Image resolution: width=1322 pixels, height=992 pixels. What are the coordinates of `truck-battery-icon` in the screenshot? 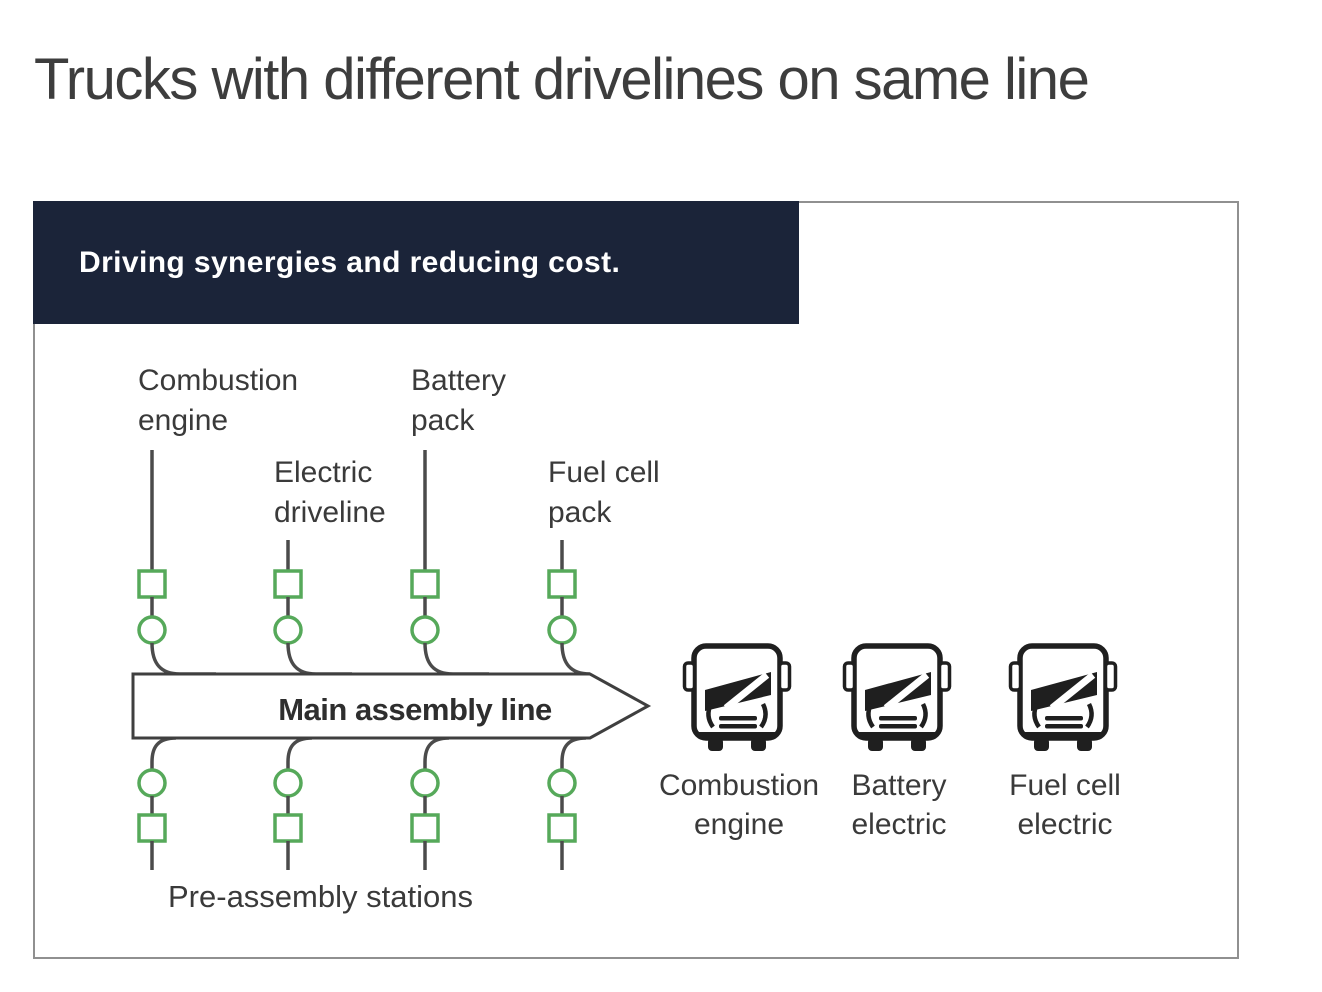 It's located at (897, 698).